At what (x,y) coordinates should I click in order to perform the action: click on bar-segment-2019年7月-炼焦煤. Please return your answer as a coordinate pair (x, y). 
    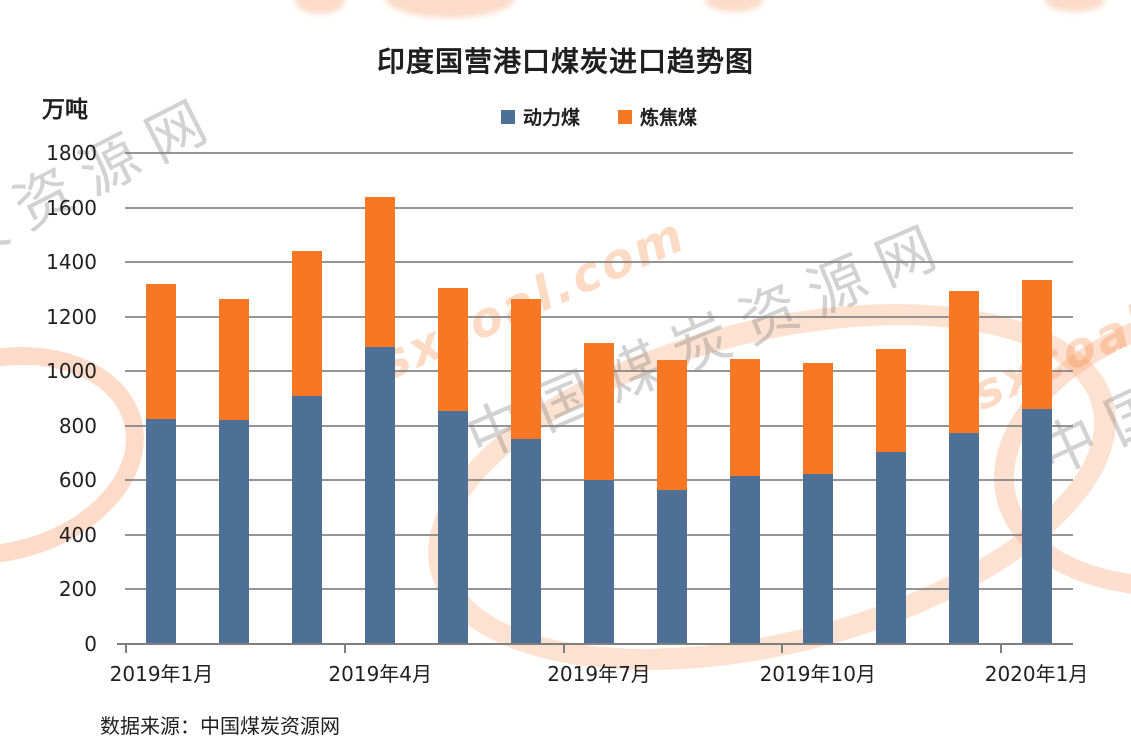
    Looking at the image, I should click on (599, 411).